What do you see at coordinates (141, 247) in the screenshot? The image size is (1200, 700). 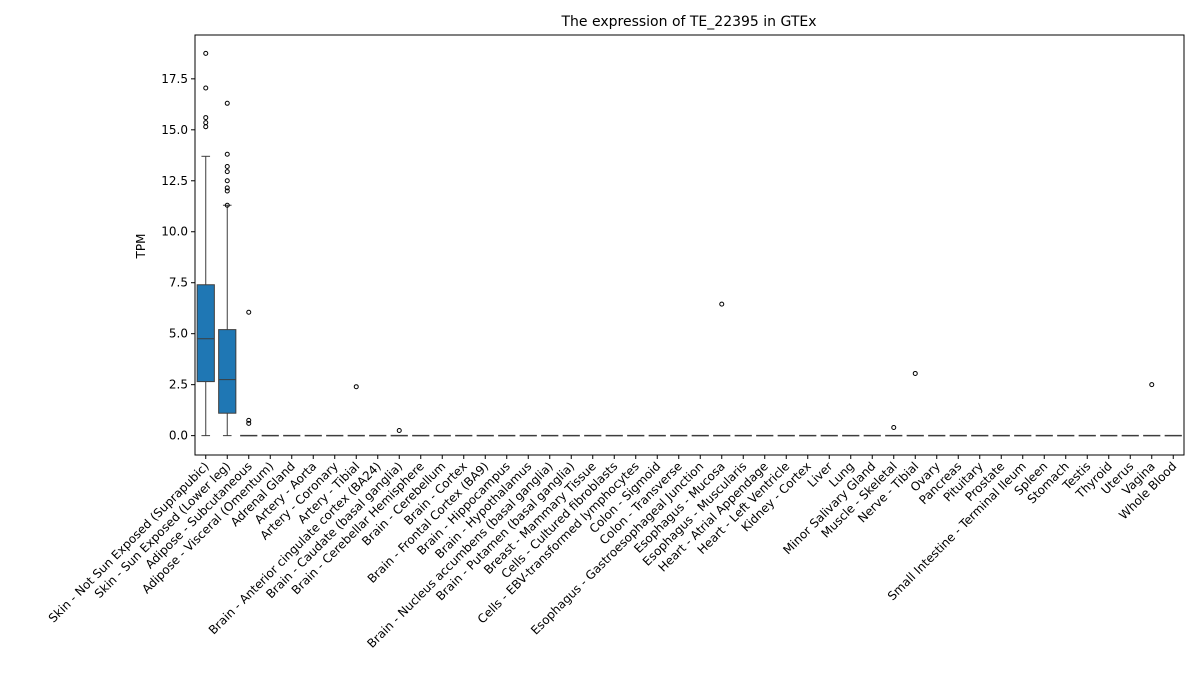 I see `y-axis-label: TPM` at bounding box center [141, 247].